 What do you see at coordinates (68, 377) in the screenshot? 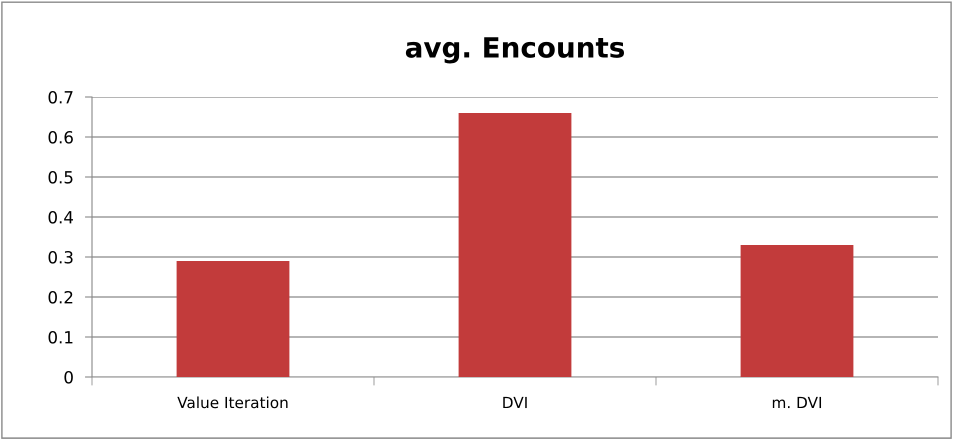
I see `y-tick-label: 0` at bounding box center [68, 377].